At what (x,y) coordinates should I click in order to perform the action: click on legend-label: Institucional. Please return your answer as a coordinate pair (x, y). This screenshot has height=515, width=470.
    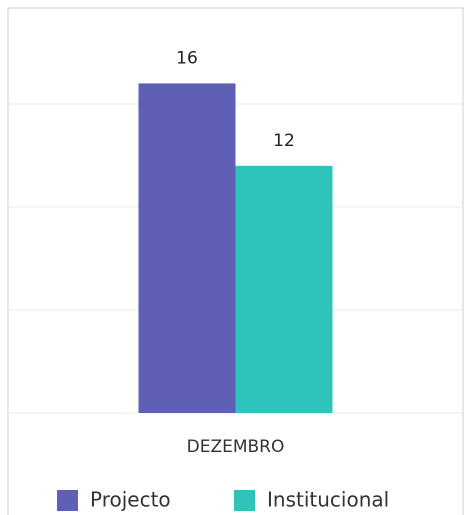
    Looking at the image, I should click on (328, 500).